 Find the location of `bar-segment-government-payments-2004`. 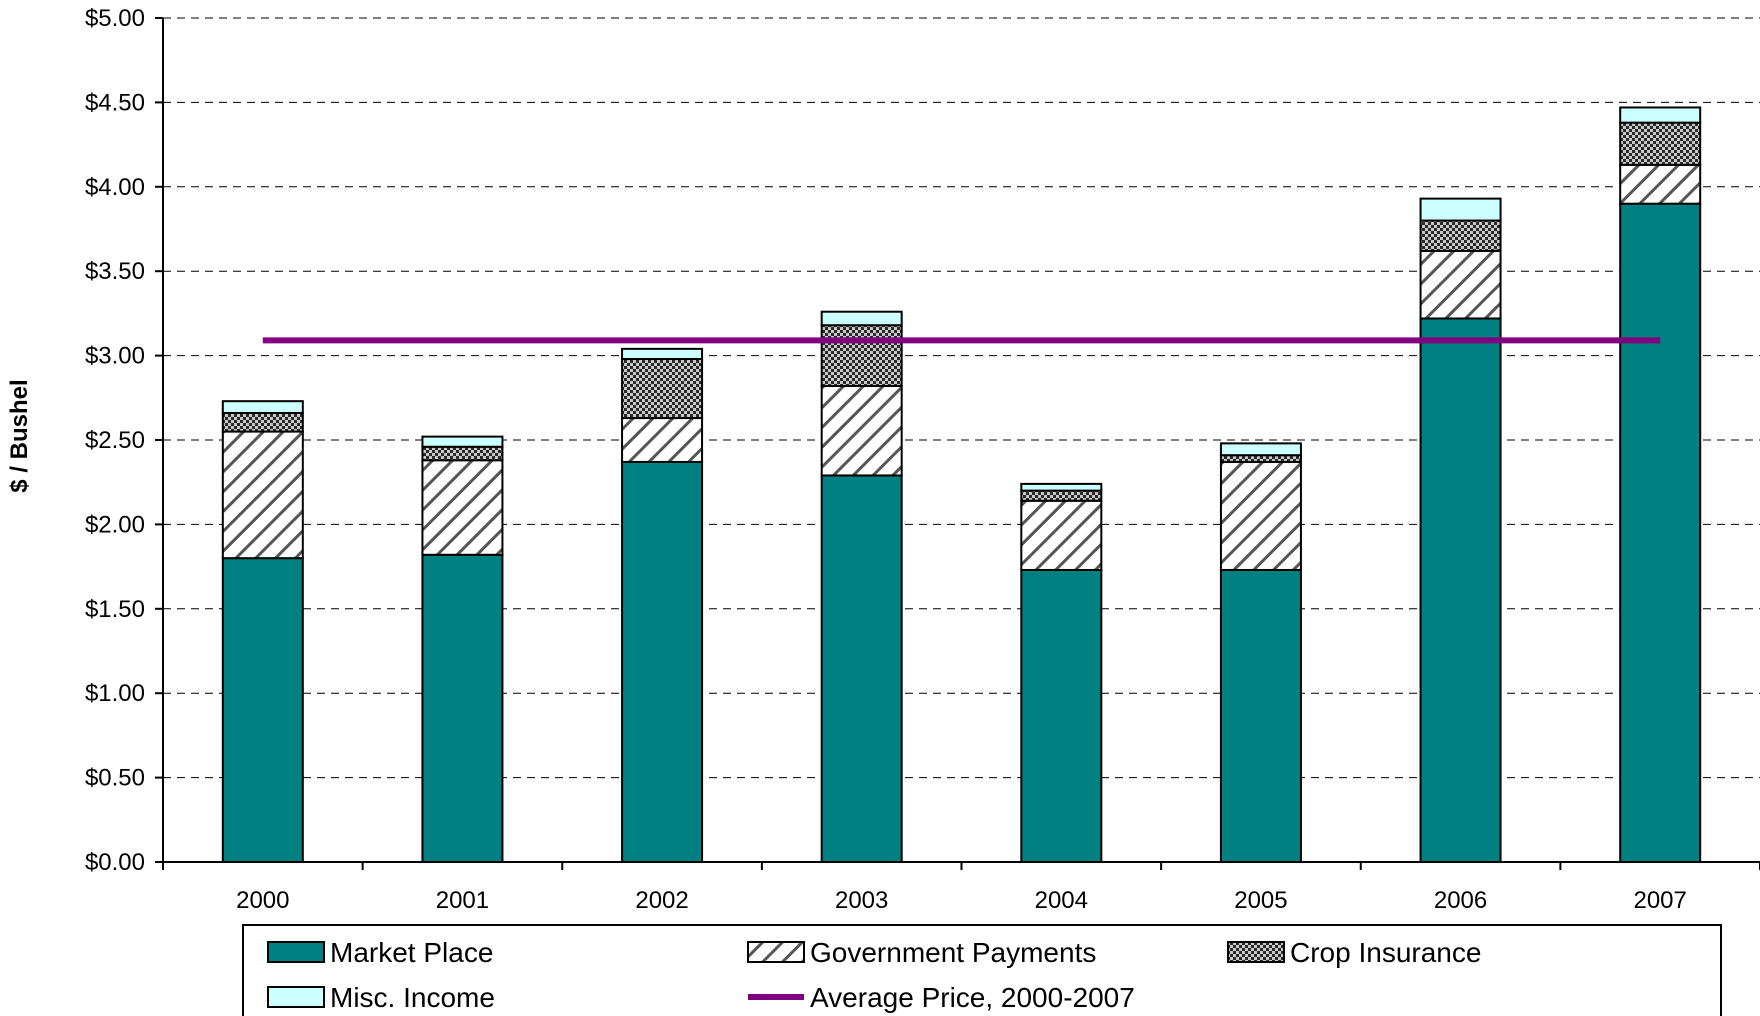

bar-segment-government-payments-2004 is located at coordinates (1061, 535).